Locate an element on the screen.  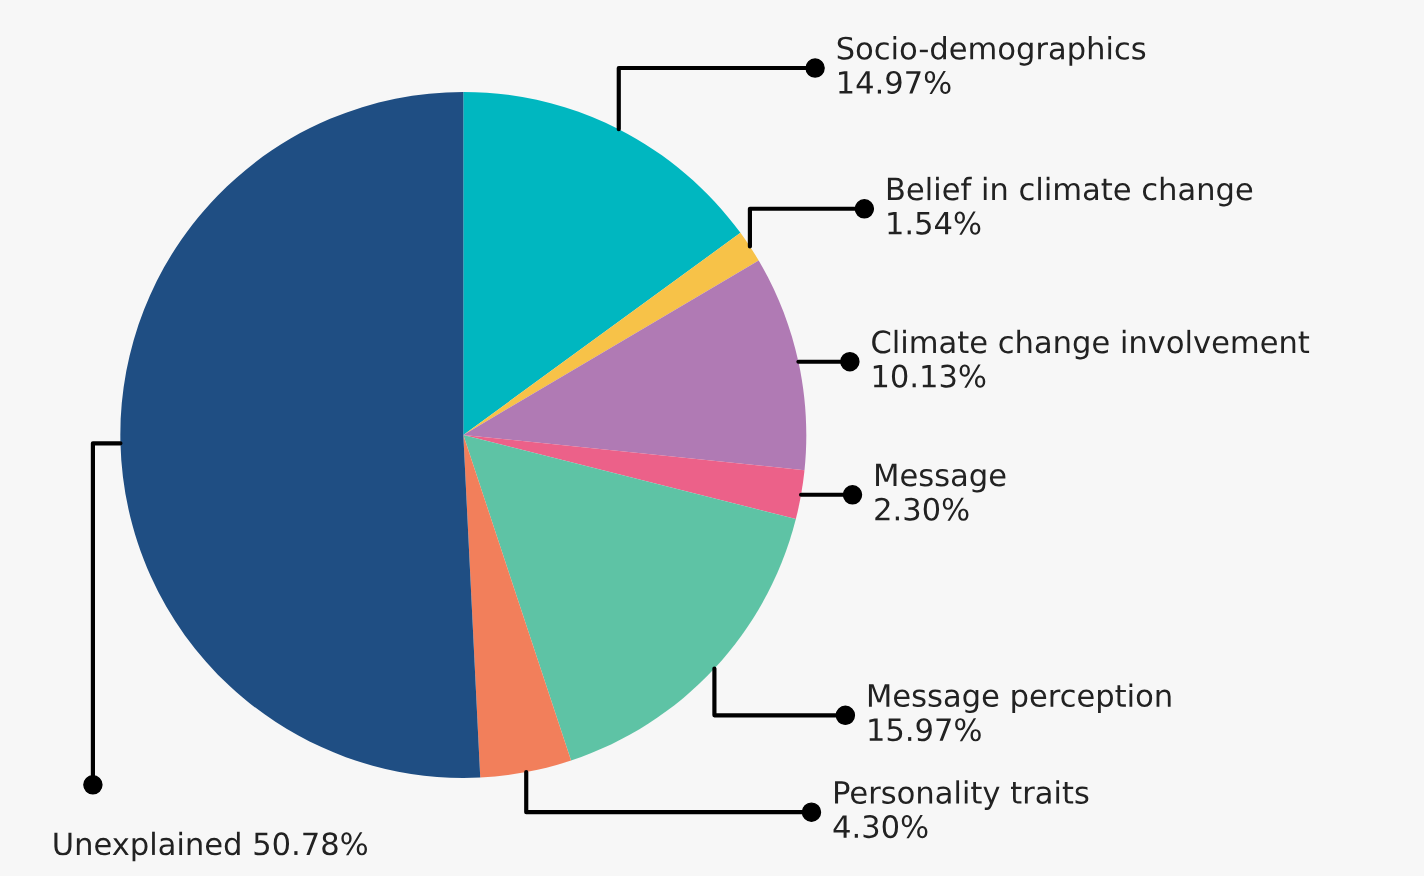
slice-label: Belief in climate change is located at coordinates (1070, 191).